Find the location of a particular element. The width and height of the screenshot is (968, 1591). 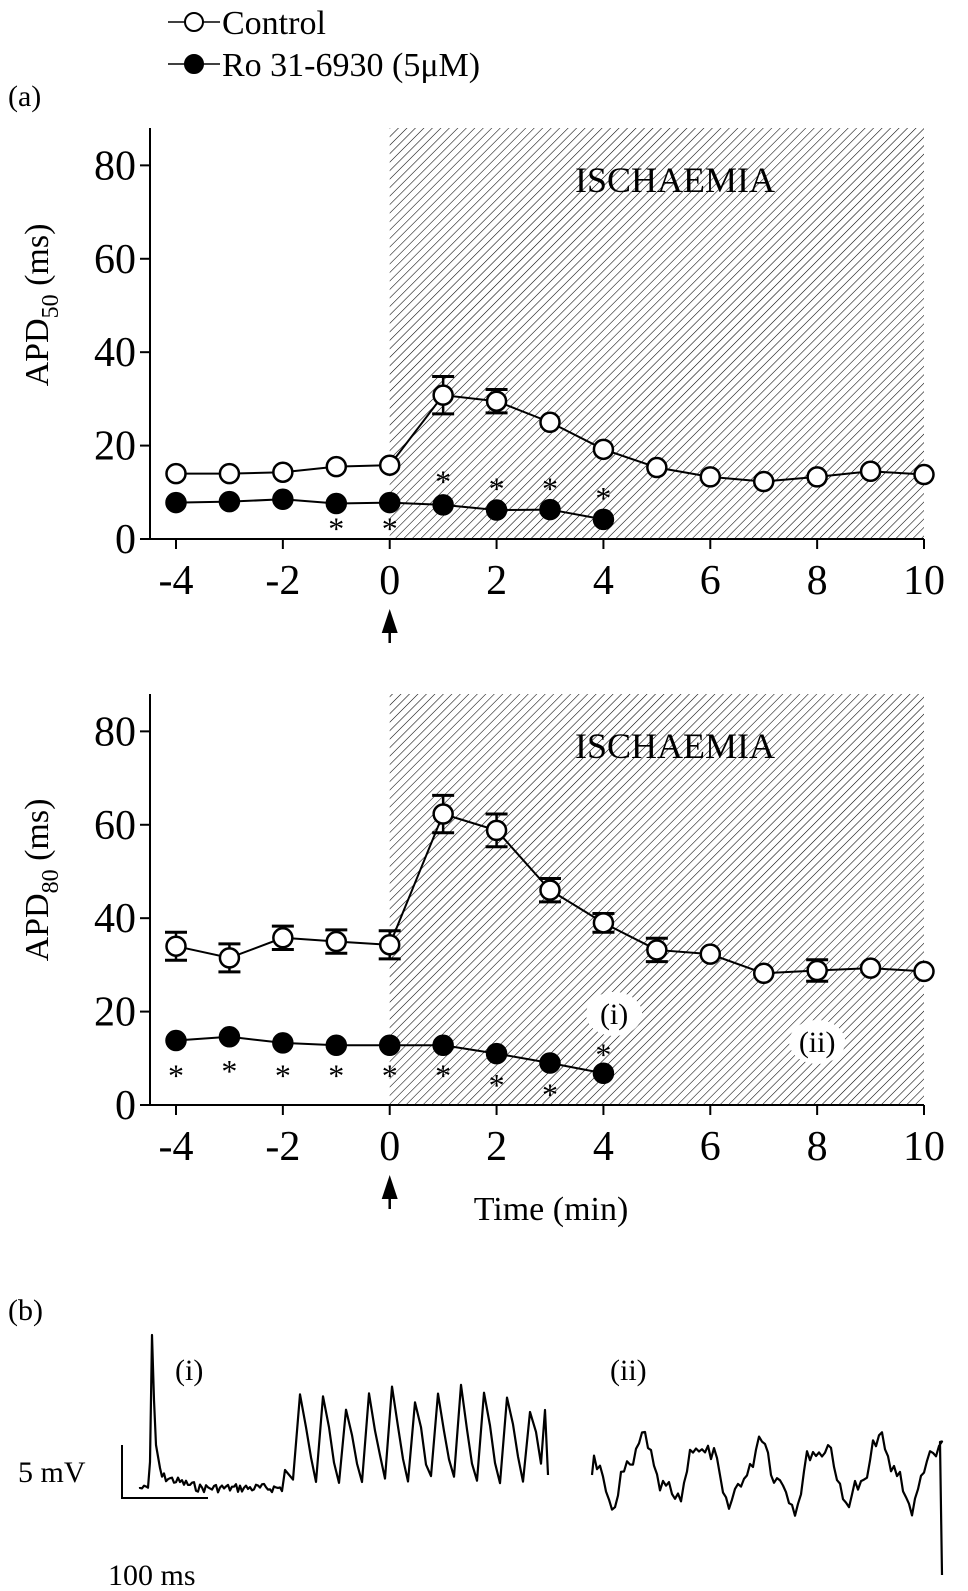

apd80-onset-arrow is located at coordinates (389, 1192).